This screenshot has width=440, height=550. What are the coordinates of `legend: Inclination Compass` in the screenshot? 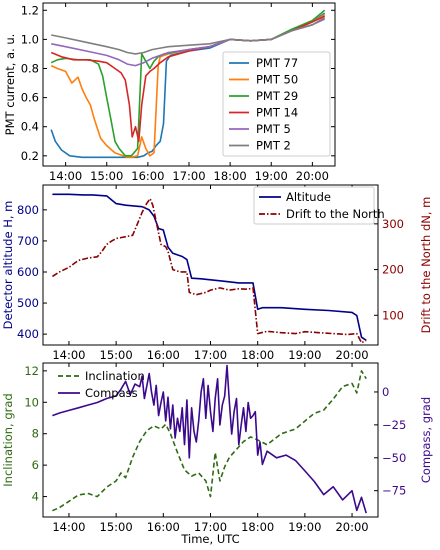 It's located at (101, 384).